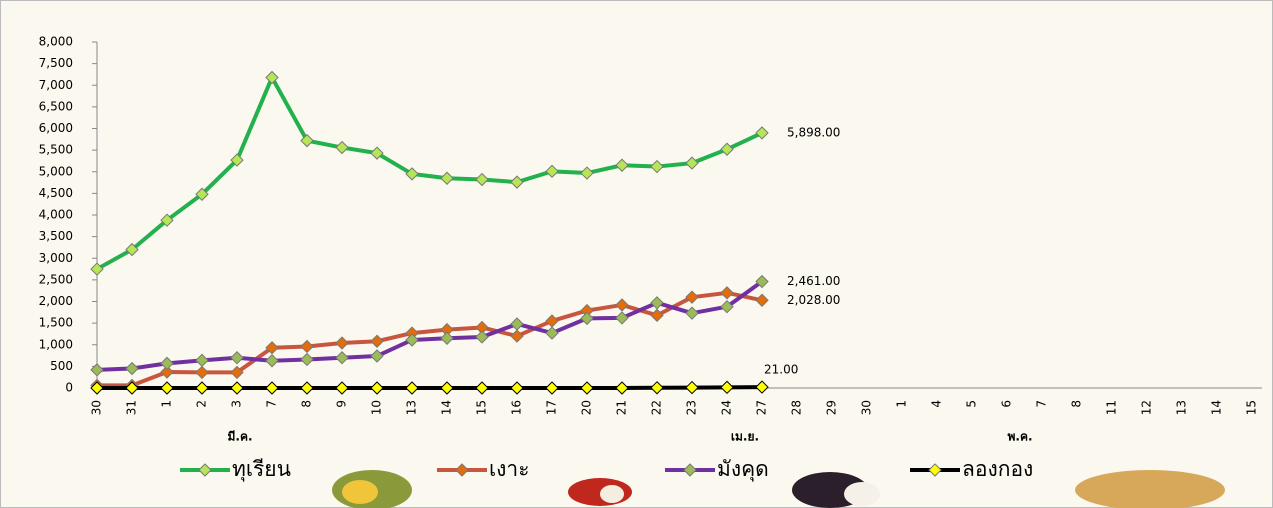 The image size is (1273, 508). What do you see at coordinates (56, 63) in the screenshot?
I see `y-tick-label: 7,500` at bounding box center [56, 63].